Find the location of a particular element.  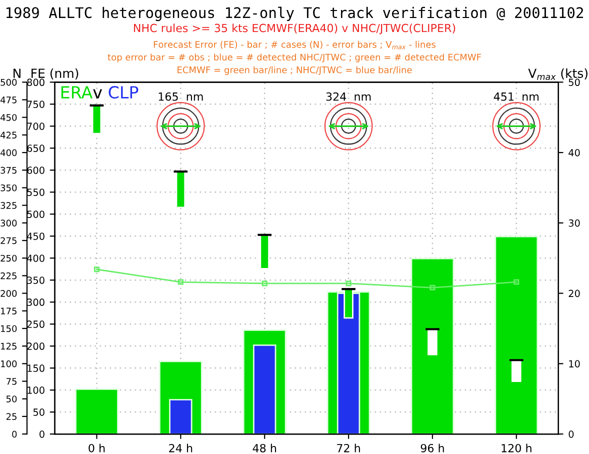

y3-tick-label: 100 is located at coordinates (9, 364).